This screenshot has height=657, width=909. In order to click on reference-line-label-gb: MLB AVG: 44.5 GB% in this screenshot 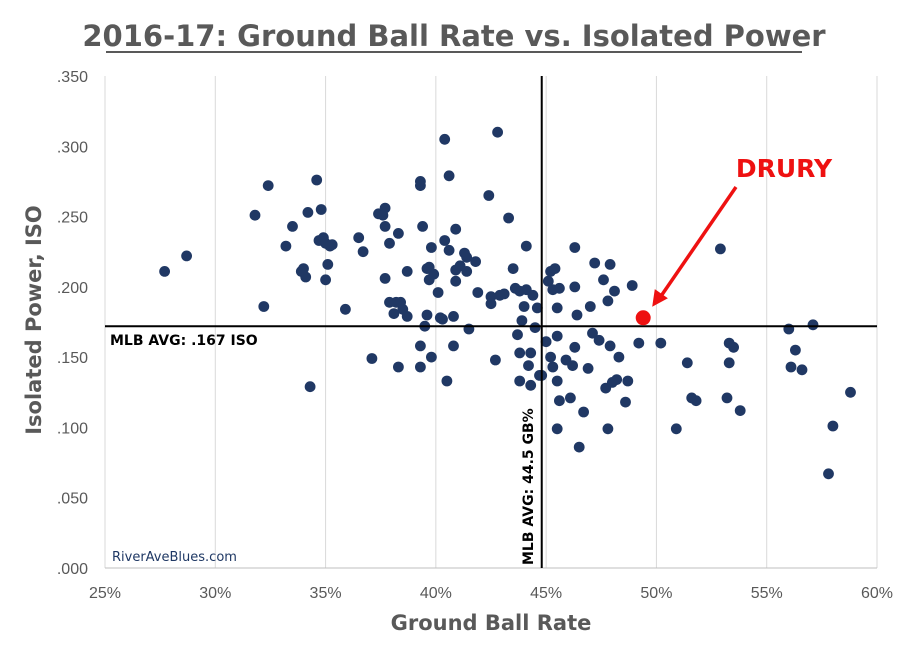, I will do `click(529, 486)`.